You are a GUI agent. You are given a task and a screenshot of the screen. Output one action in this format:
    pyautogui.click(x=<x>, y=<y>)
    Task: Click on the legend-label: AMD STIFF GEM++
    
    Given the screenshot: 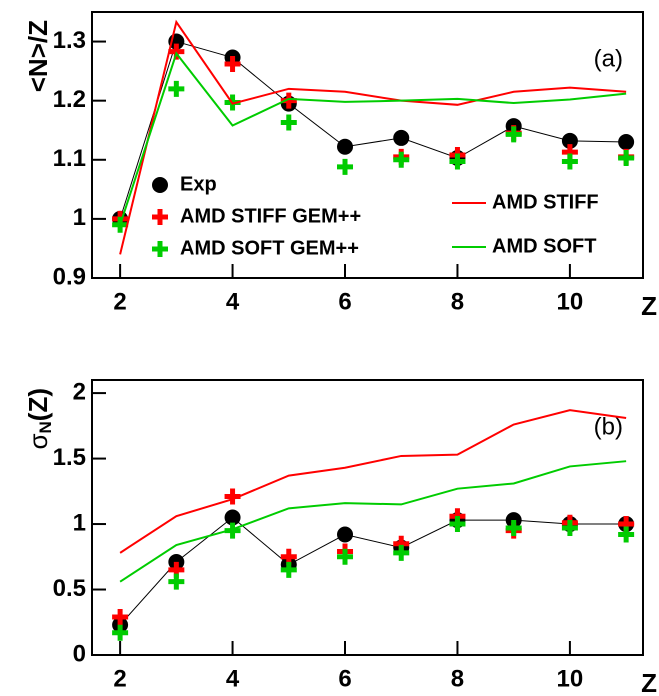 What is the action you would take?
    pyautogui.click(x=270, y=216)
    